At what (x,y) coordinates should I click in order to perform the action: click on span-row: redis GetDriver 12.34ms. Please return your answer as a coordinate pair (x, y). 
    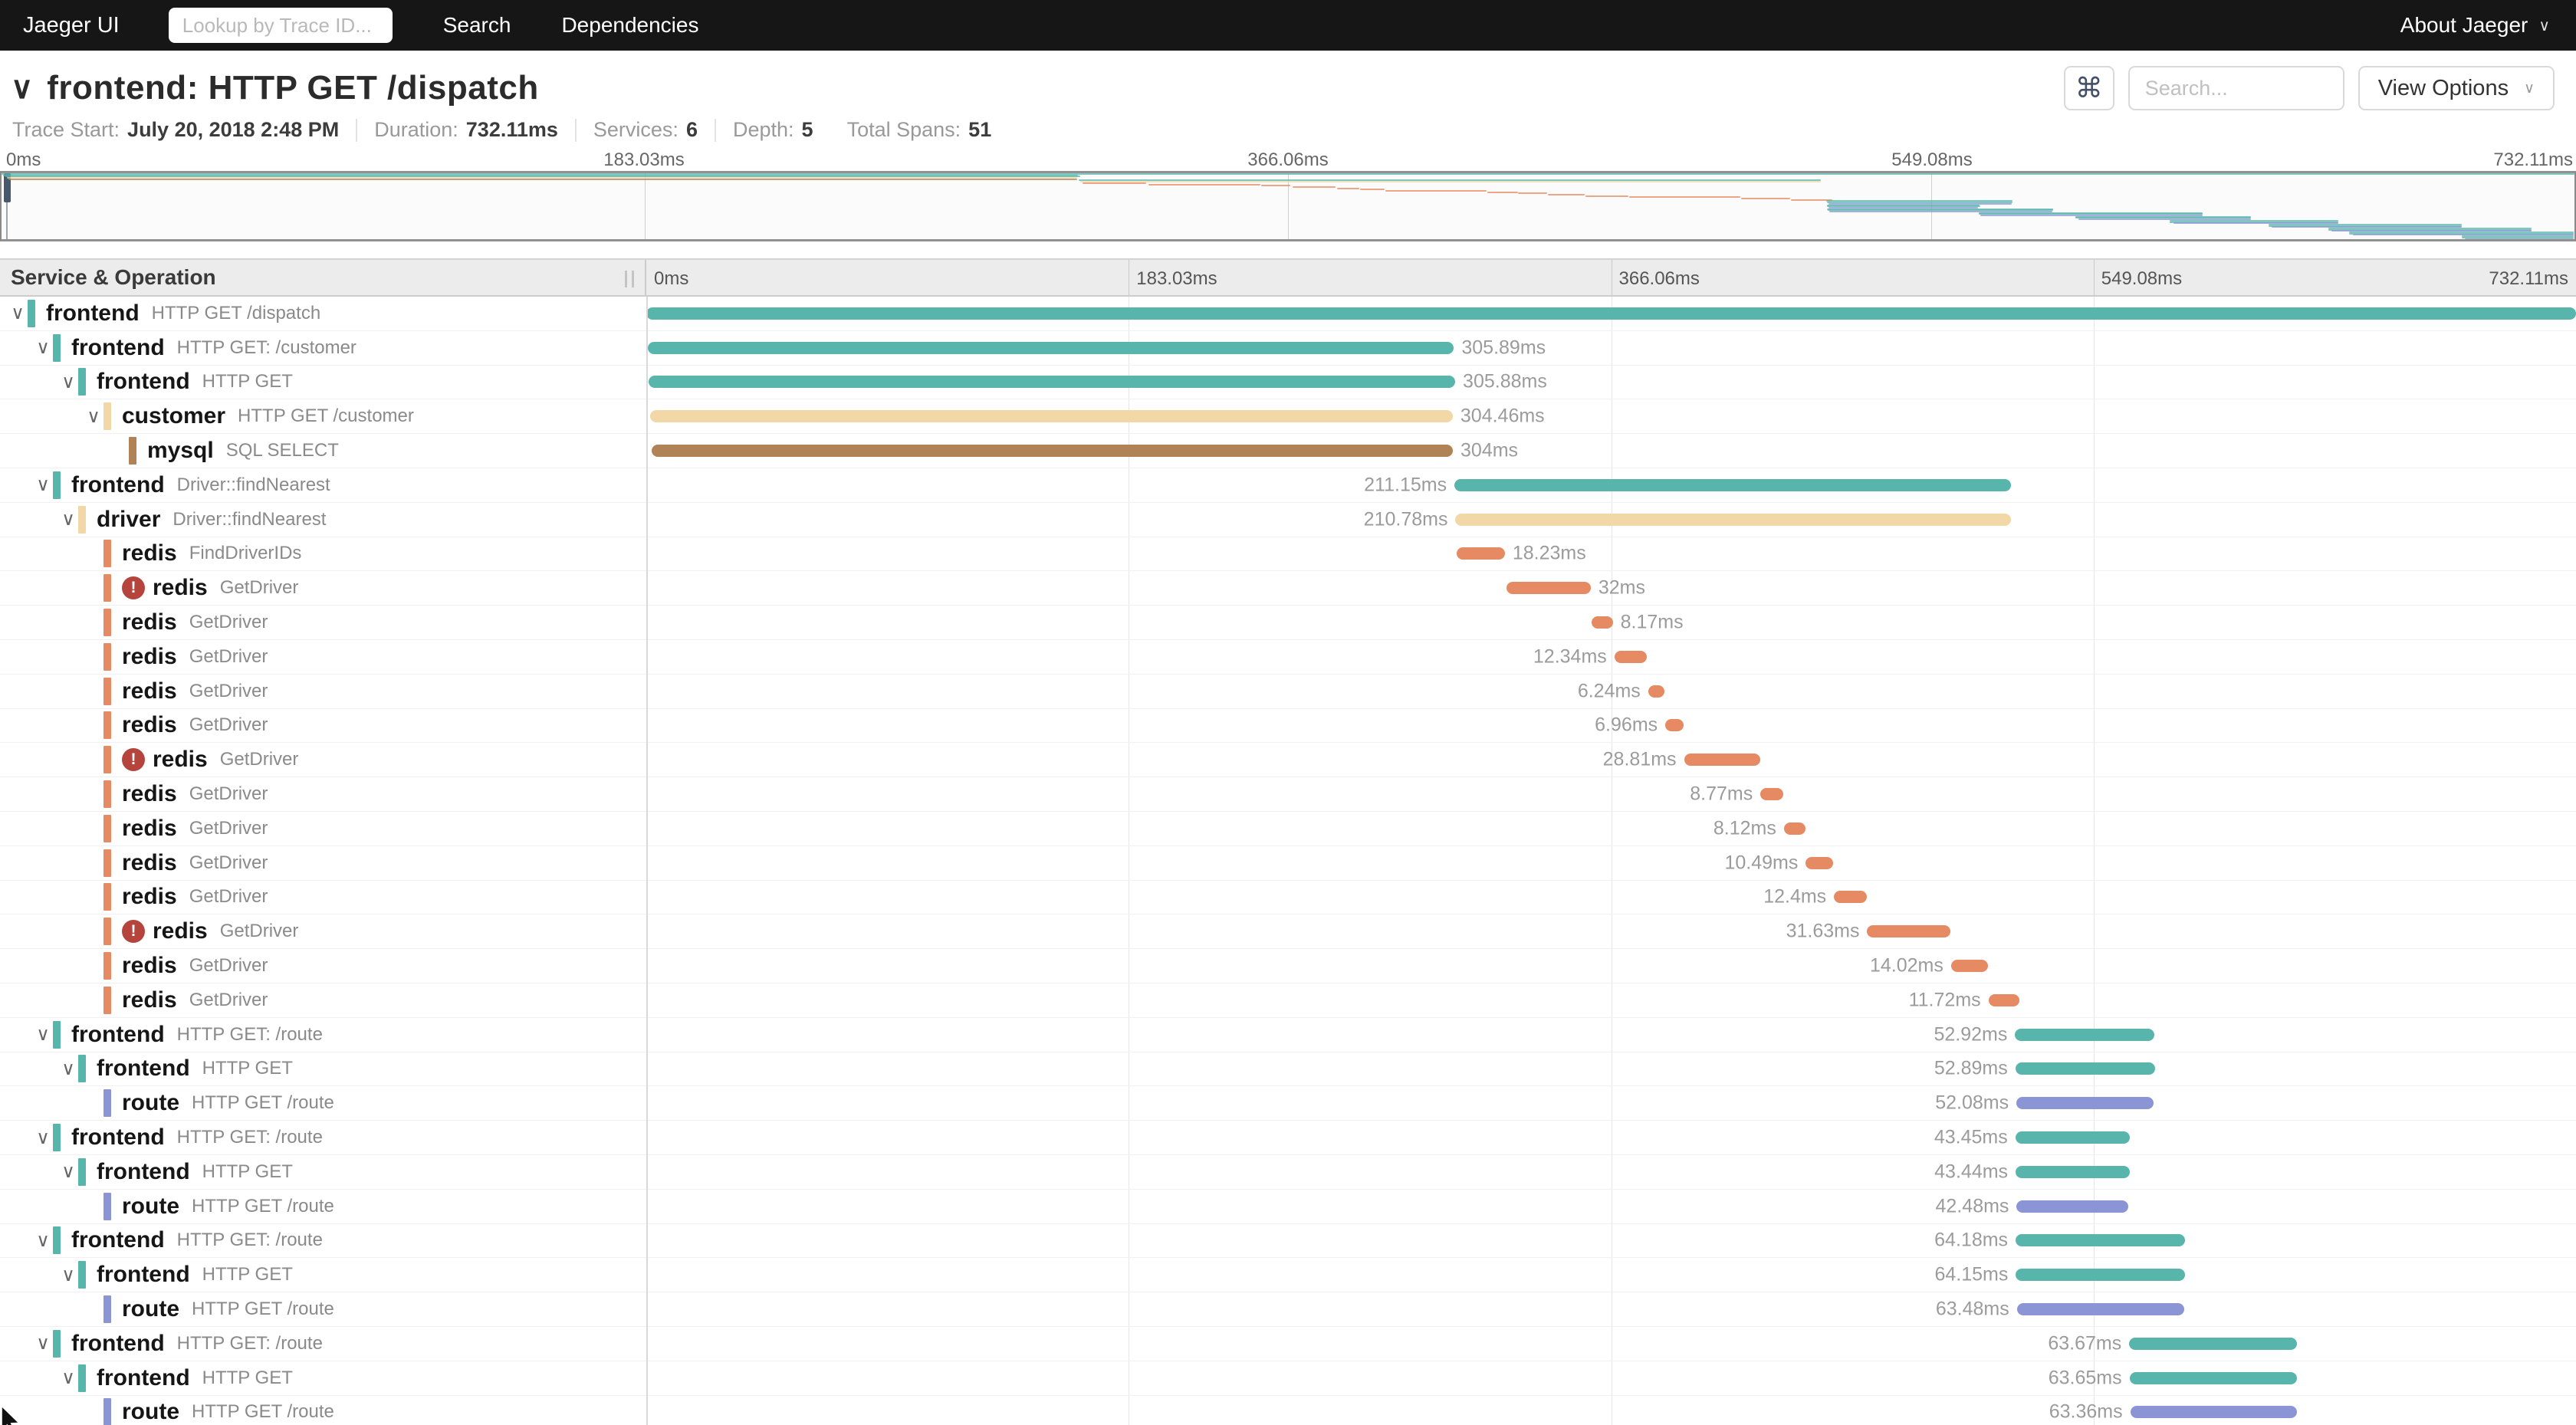
    Looking at the image, I should click on (1288, 657).